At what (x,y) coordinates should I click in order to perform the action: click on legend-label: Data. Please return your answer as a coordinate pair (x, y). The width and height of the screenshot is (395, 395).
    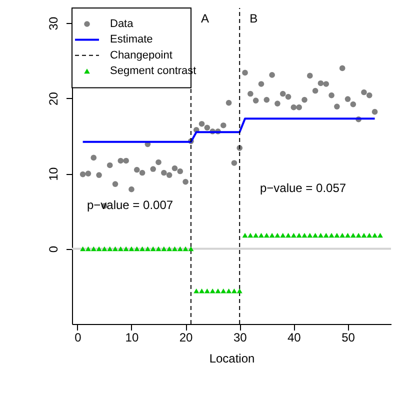
    Looking at the image, I should click on (122, 24).